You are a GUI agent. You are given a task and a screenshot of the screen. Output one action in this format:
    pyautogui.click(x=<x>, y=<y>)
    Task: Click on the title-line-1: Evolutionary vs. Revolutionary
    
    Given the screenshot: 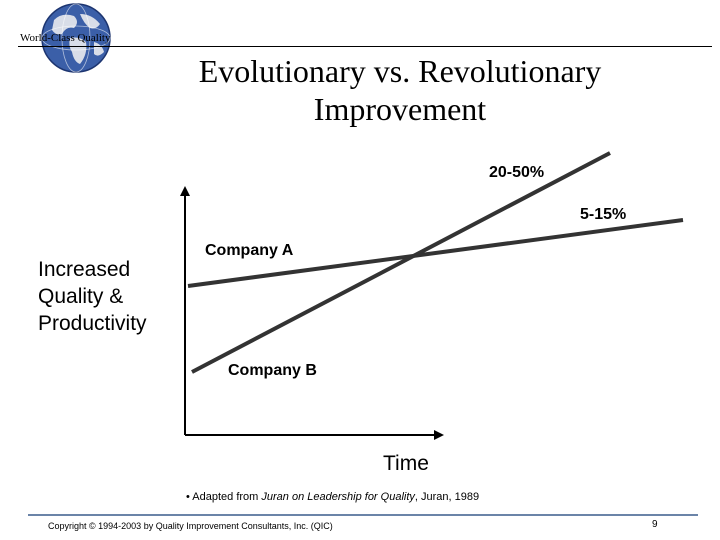 What is the action you would take?
    pyautogui.click(x=400, y=71)
    